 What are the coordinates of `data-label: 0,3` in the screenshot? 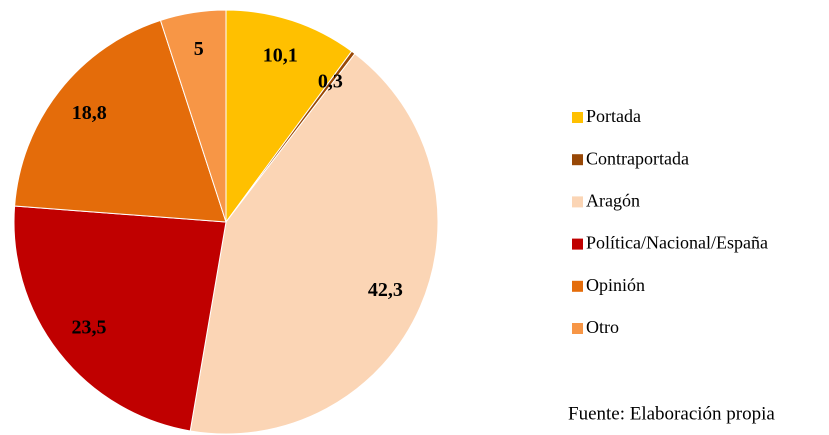 It's located at (330, 82).